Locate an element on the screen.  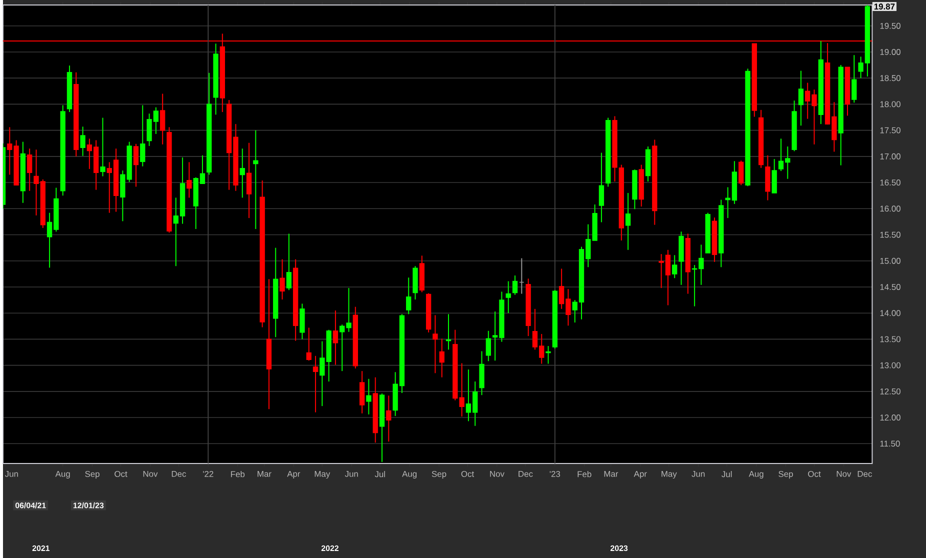
y-tick-label: 12.50 is located at coordinates (890, 391).